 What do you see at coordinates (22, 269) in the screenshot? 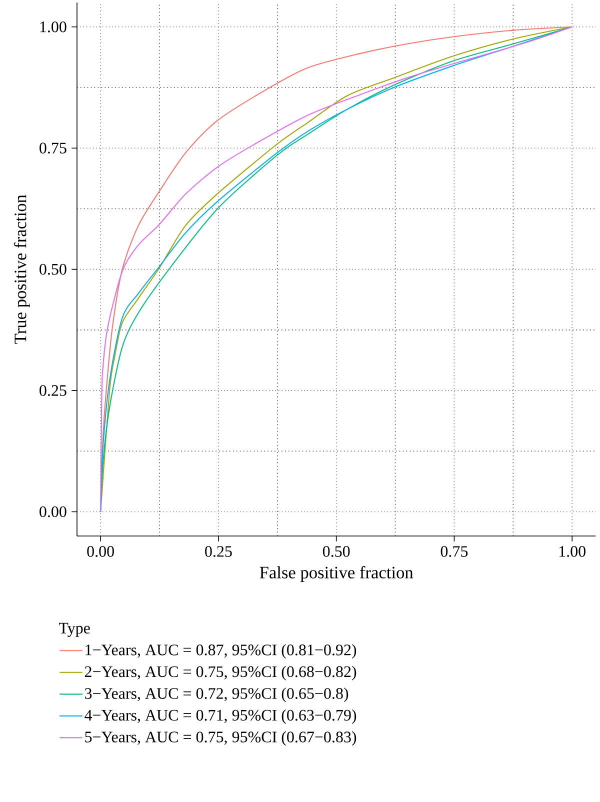
I see `y-axis-title: True positive fraction` at bounding box center [22, 269].